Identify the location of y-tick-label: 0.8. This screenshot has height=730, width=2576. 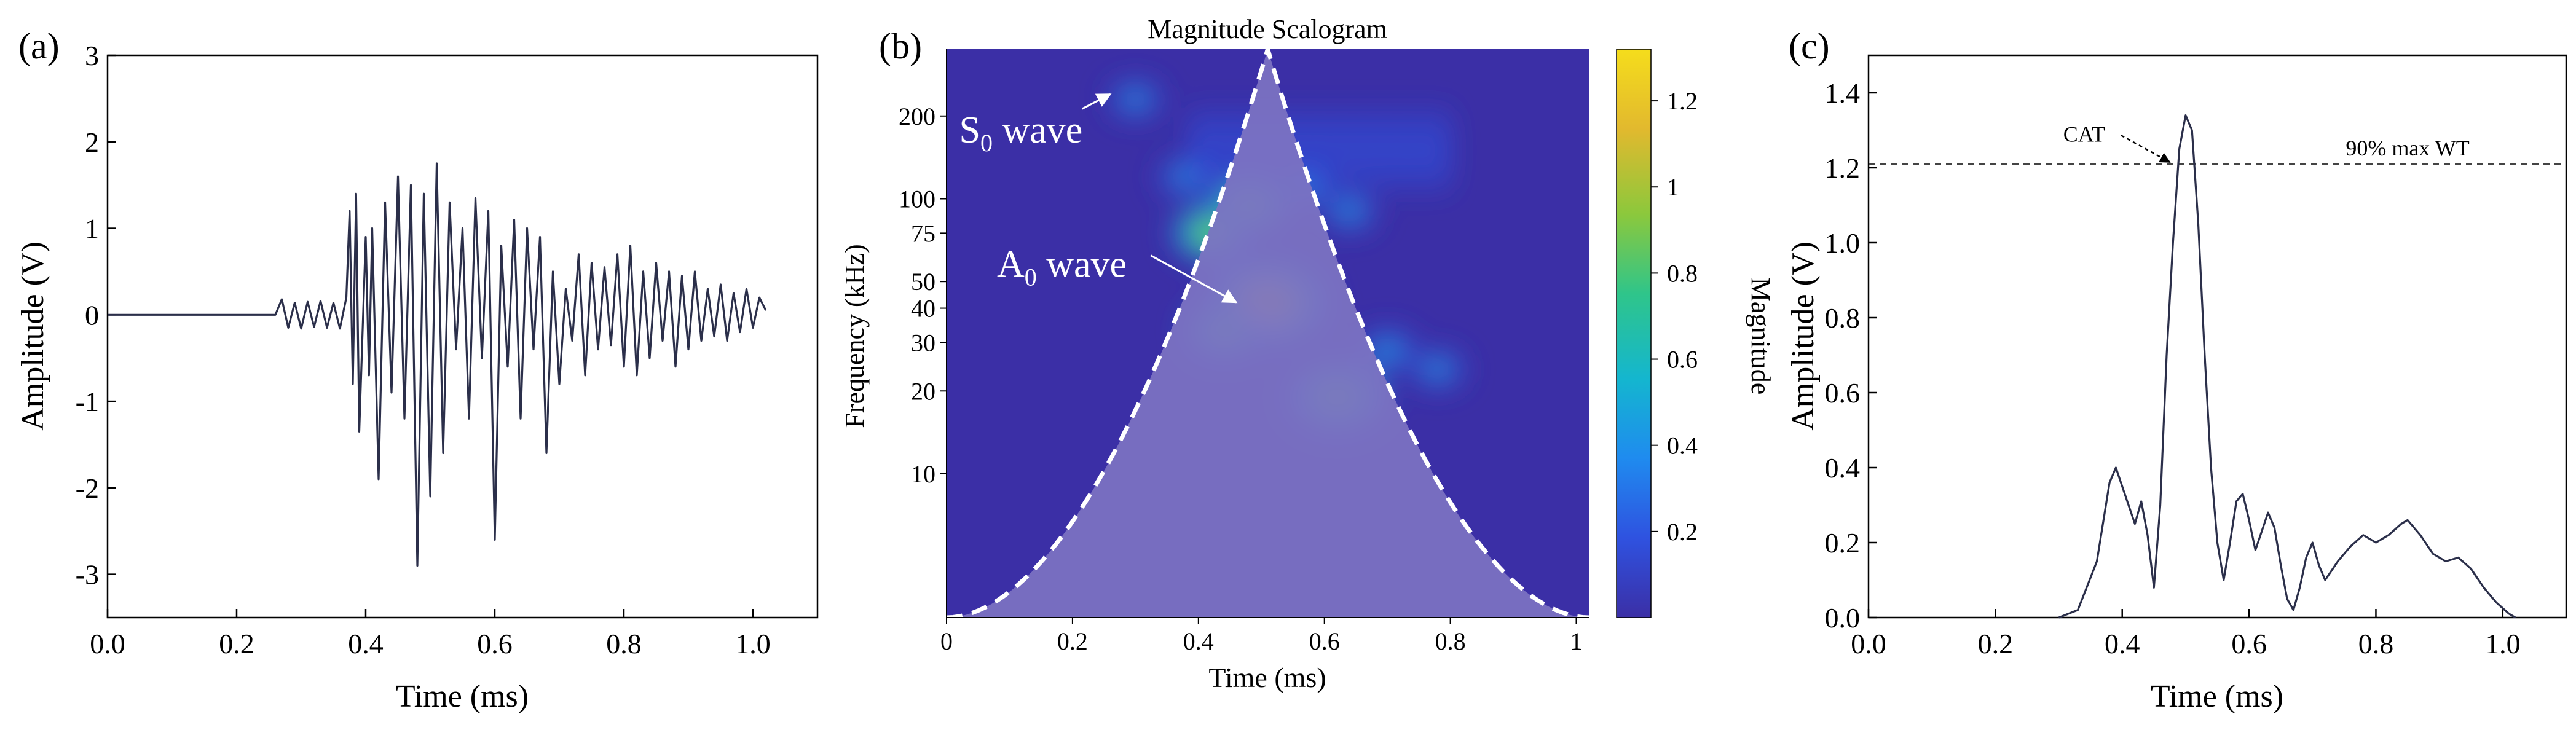
(1843, 318).